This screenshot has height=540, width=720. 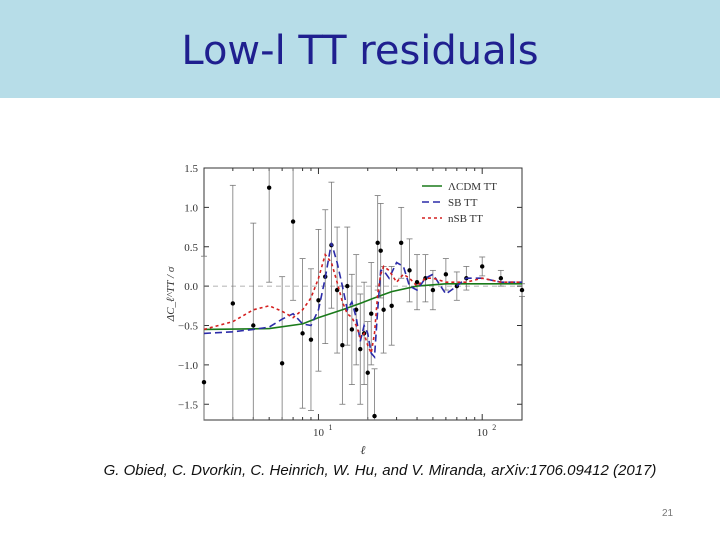 I want to click on y-tick-label: 0.5, so click(x=191, y=248).